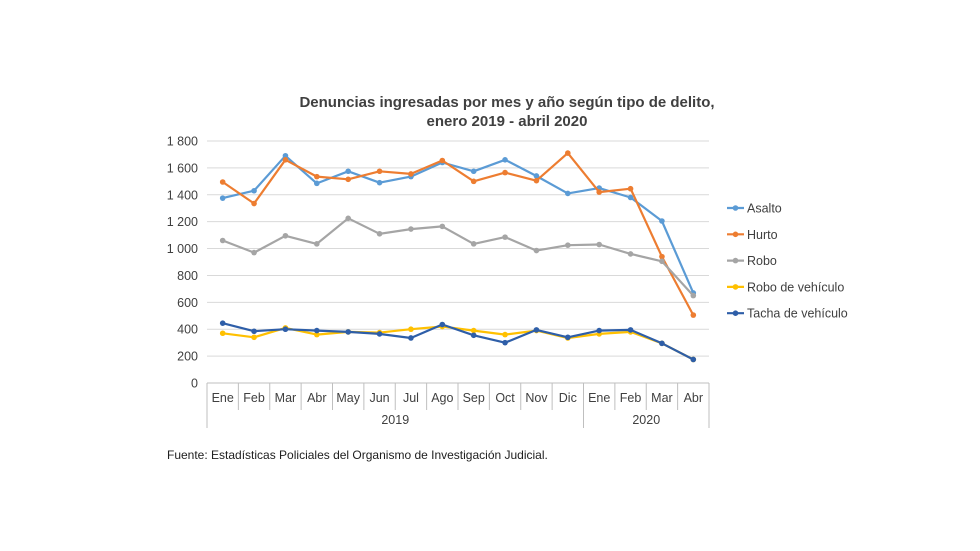  Describe the element at coordinates (505, 398) in the screenshot. I see `x-tick-label: Oct` at that location.